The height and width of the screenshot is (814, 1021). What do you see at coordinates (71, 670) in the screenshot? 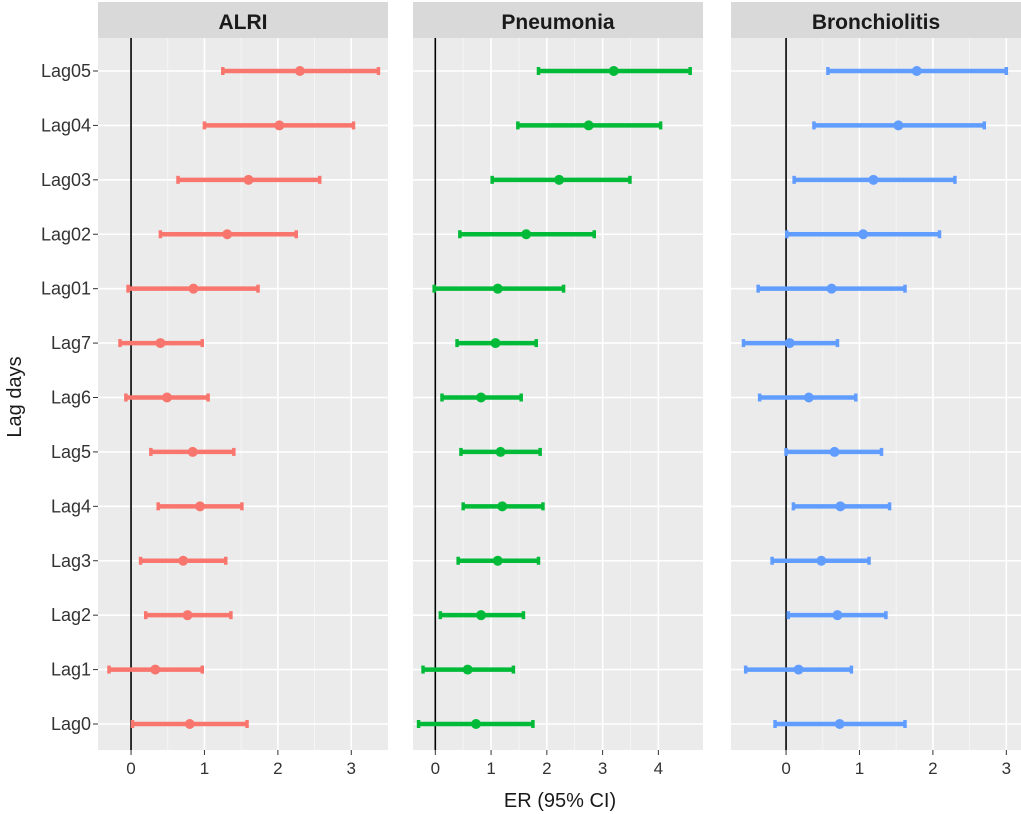
I see `y-tick-label: Lag1` at bounding box center [71, 670].